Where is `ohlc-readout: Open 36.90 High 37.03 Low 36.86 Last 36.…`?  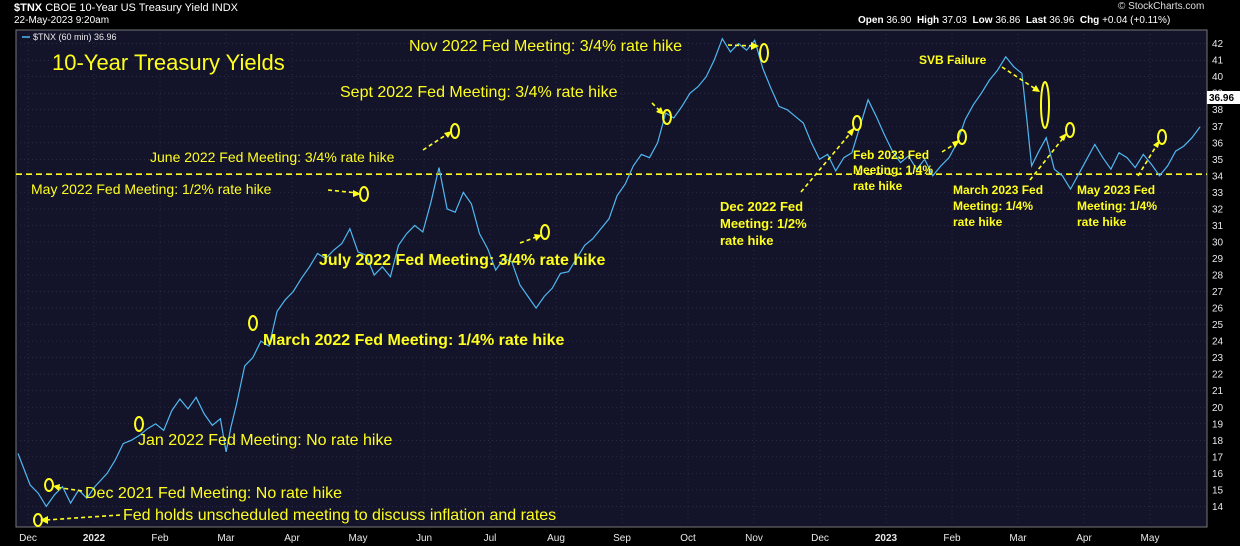
ohlc-readout: Open 36.90 High 37.03 Low 36.86 Last 36.… is located at coordinates (1014, 20).